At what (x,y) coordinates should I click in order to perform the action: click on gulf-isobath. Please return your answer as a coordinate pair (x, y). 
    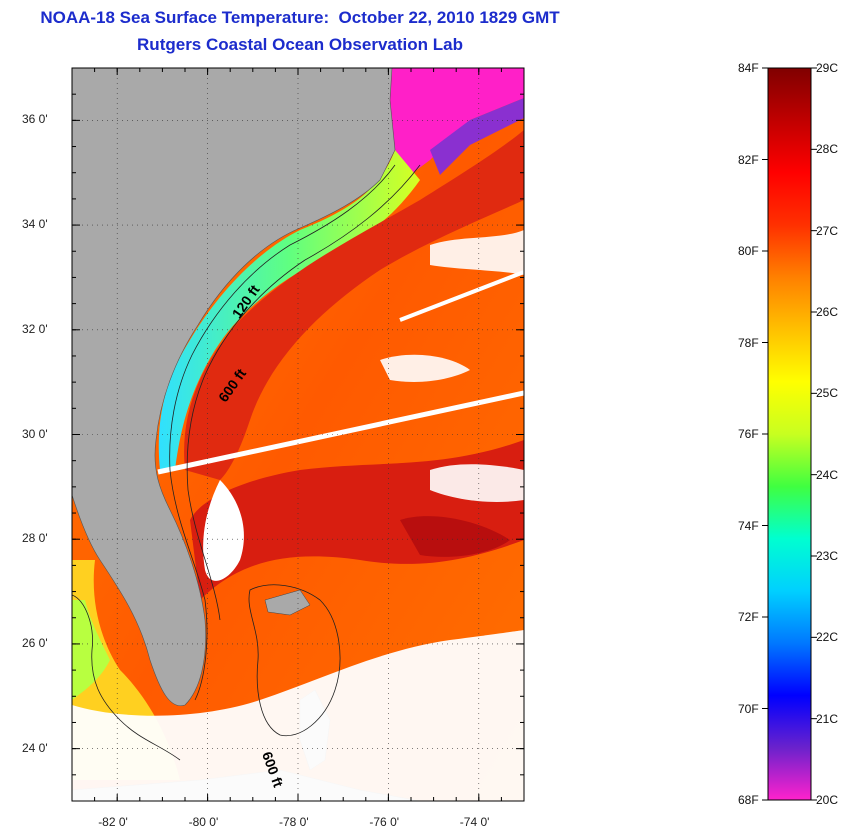
    Looking at the image, I should click on (126, 677).